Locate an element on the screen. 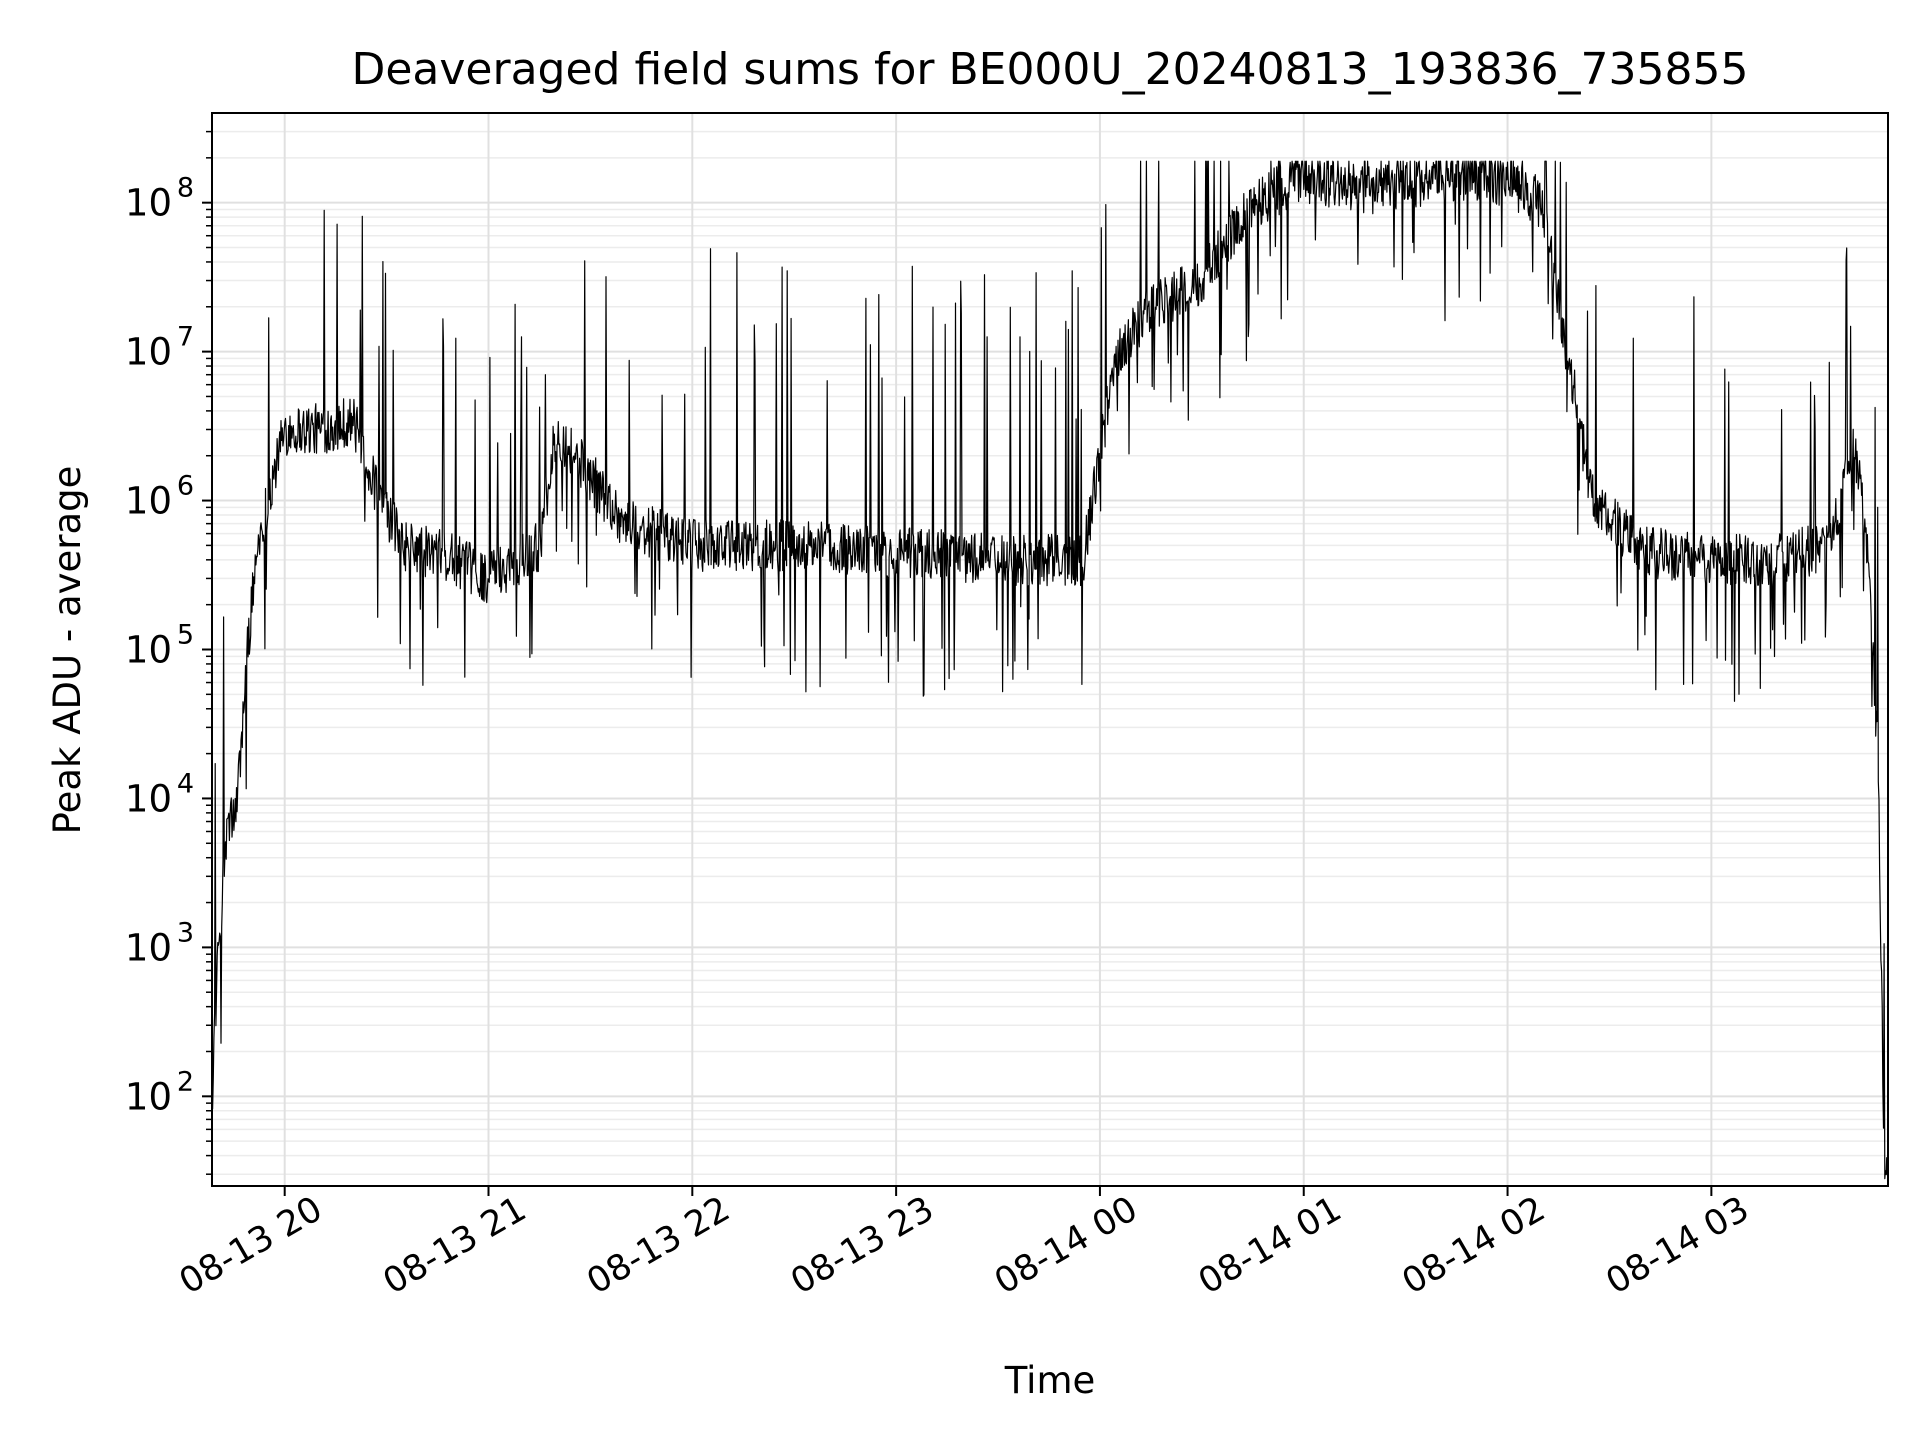 The image size is (1920, 1440). y-tick-exponent: 3 is located at coordinates (185, 932).